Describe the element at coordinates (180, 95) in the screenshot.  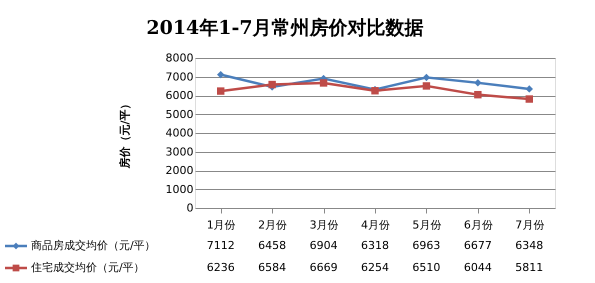
I see `y-tick-label: 6000` at that location.